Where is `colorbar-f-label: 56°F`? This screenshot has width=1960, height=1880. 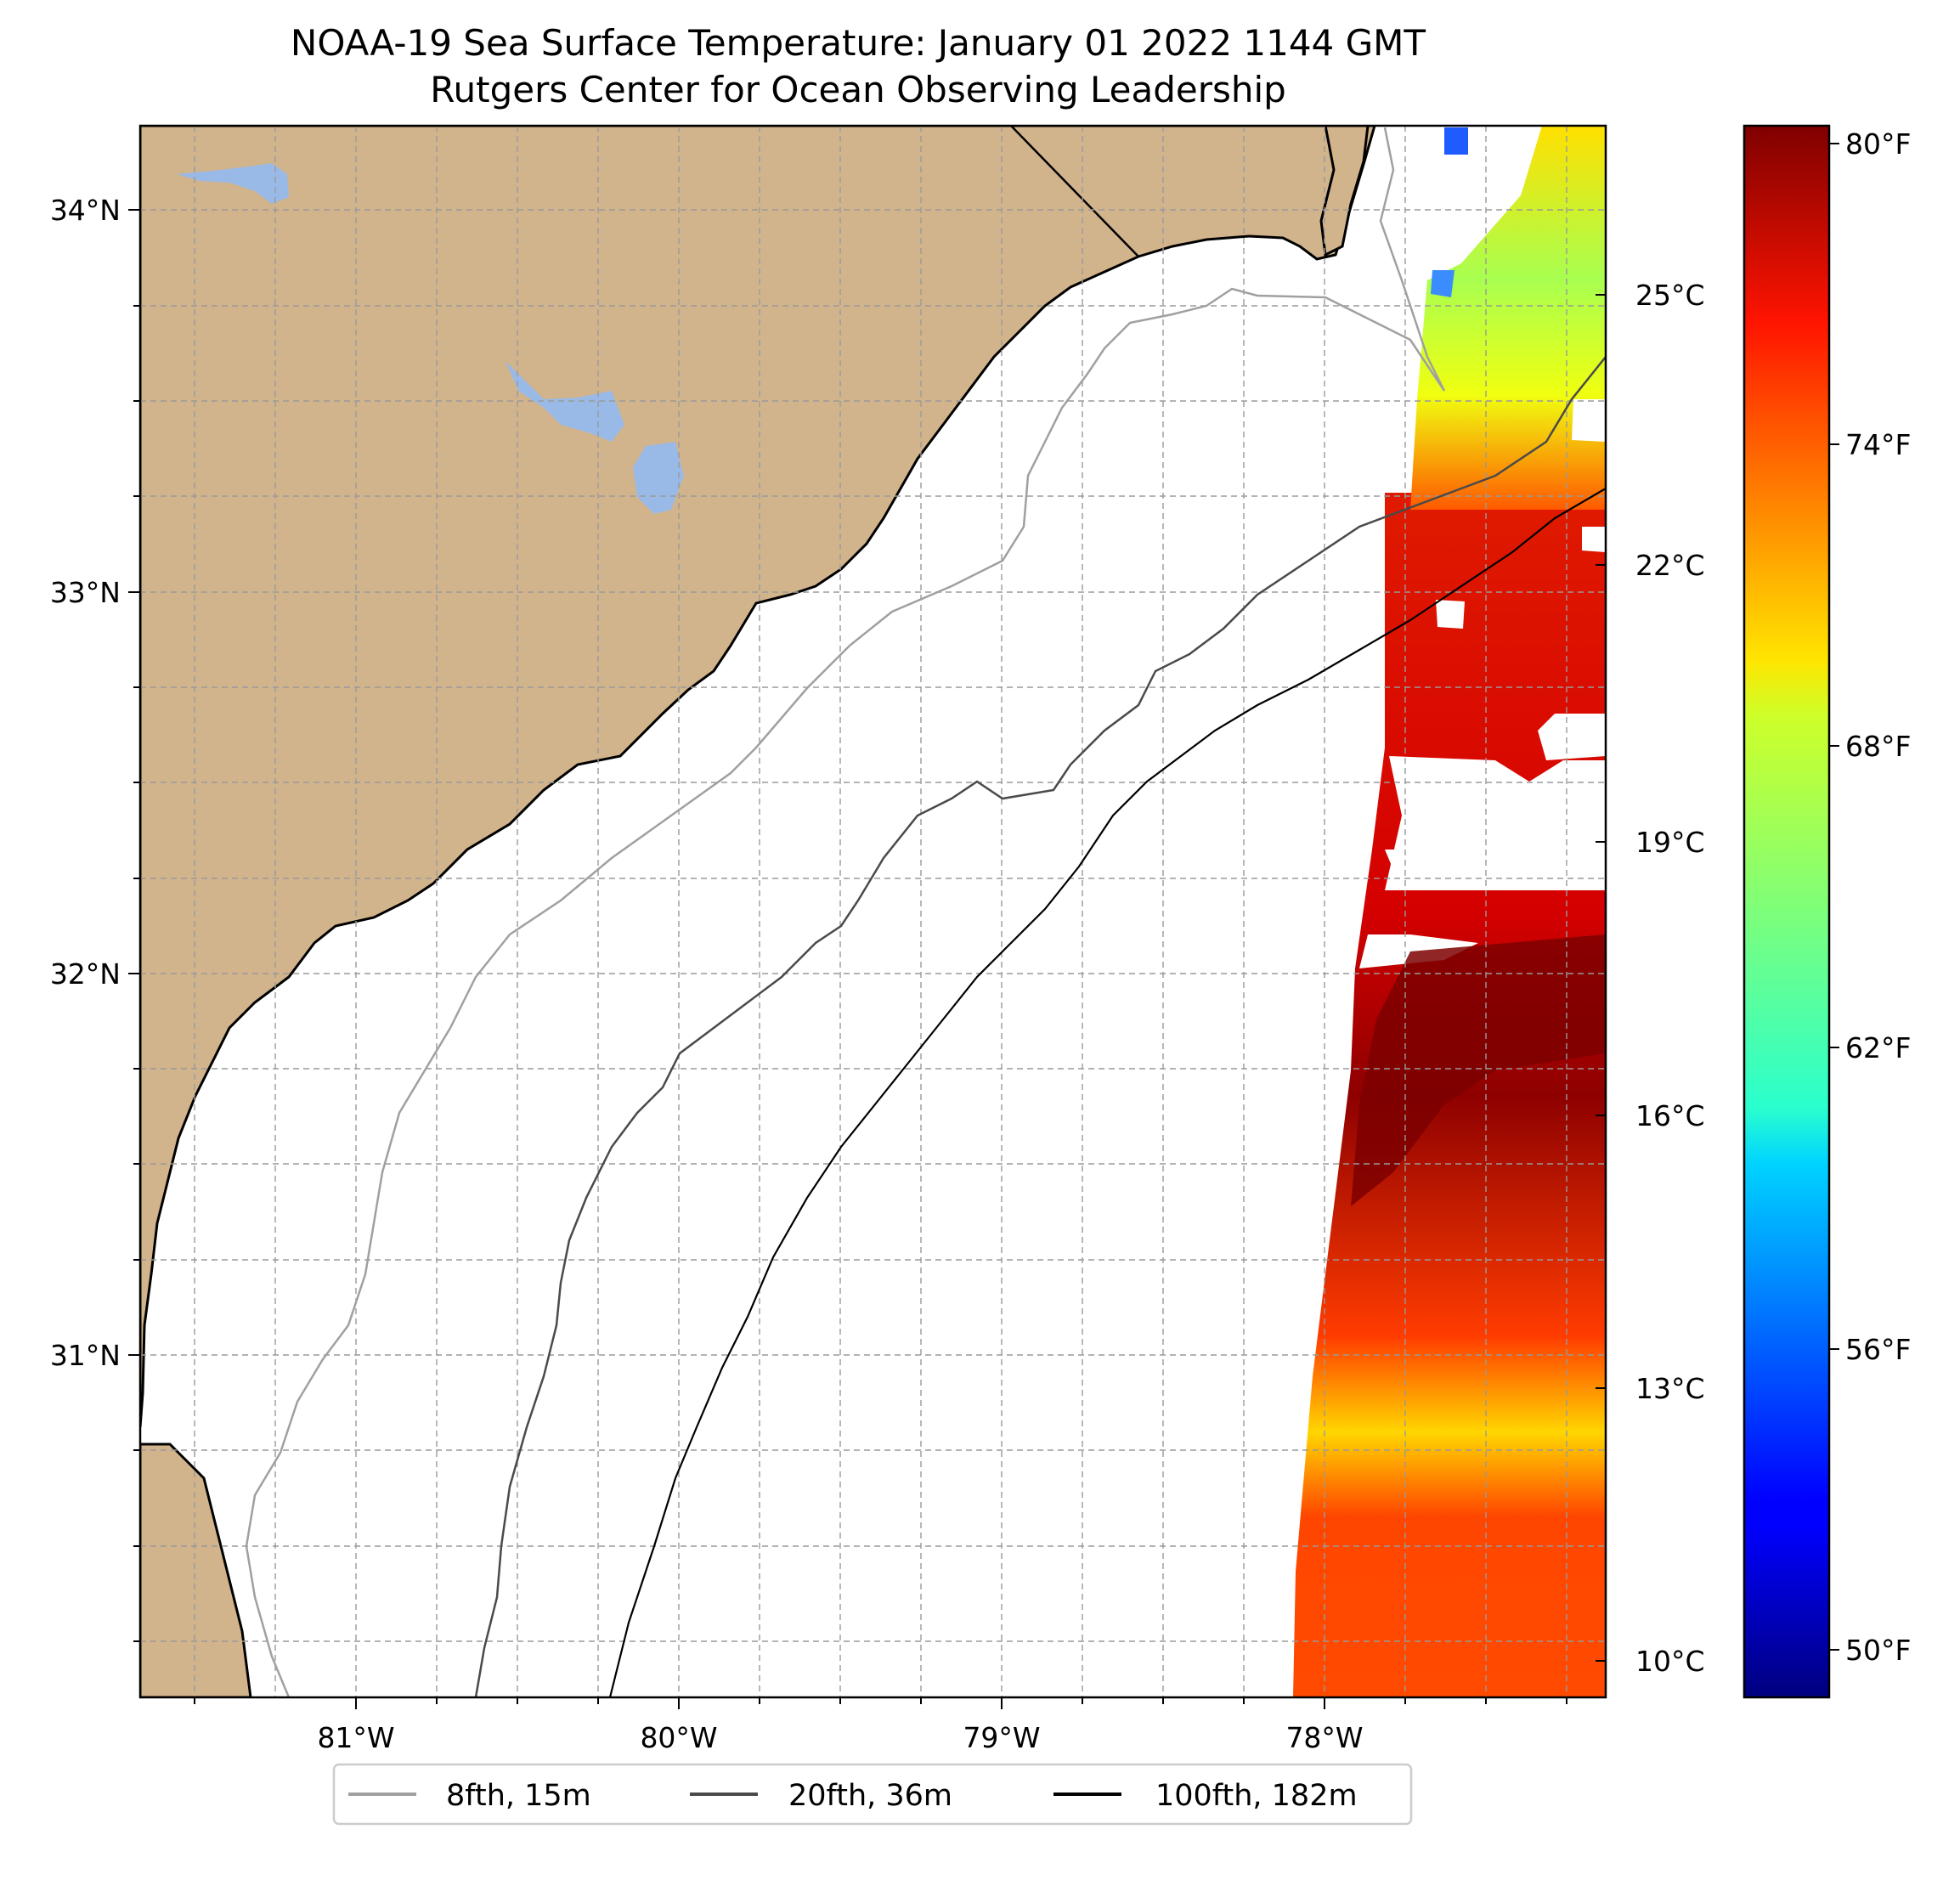
colorbar-f-label: 56°F is located at coordinates (1878, 1349).